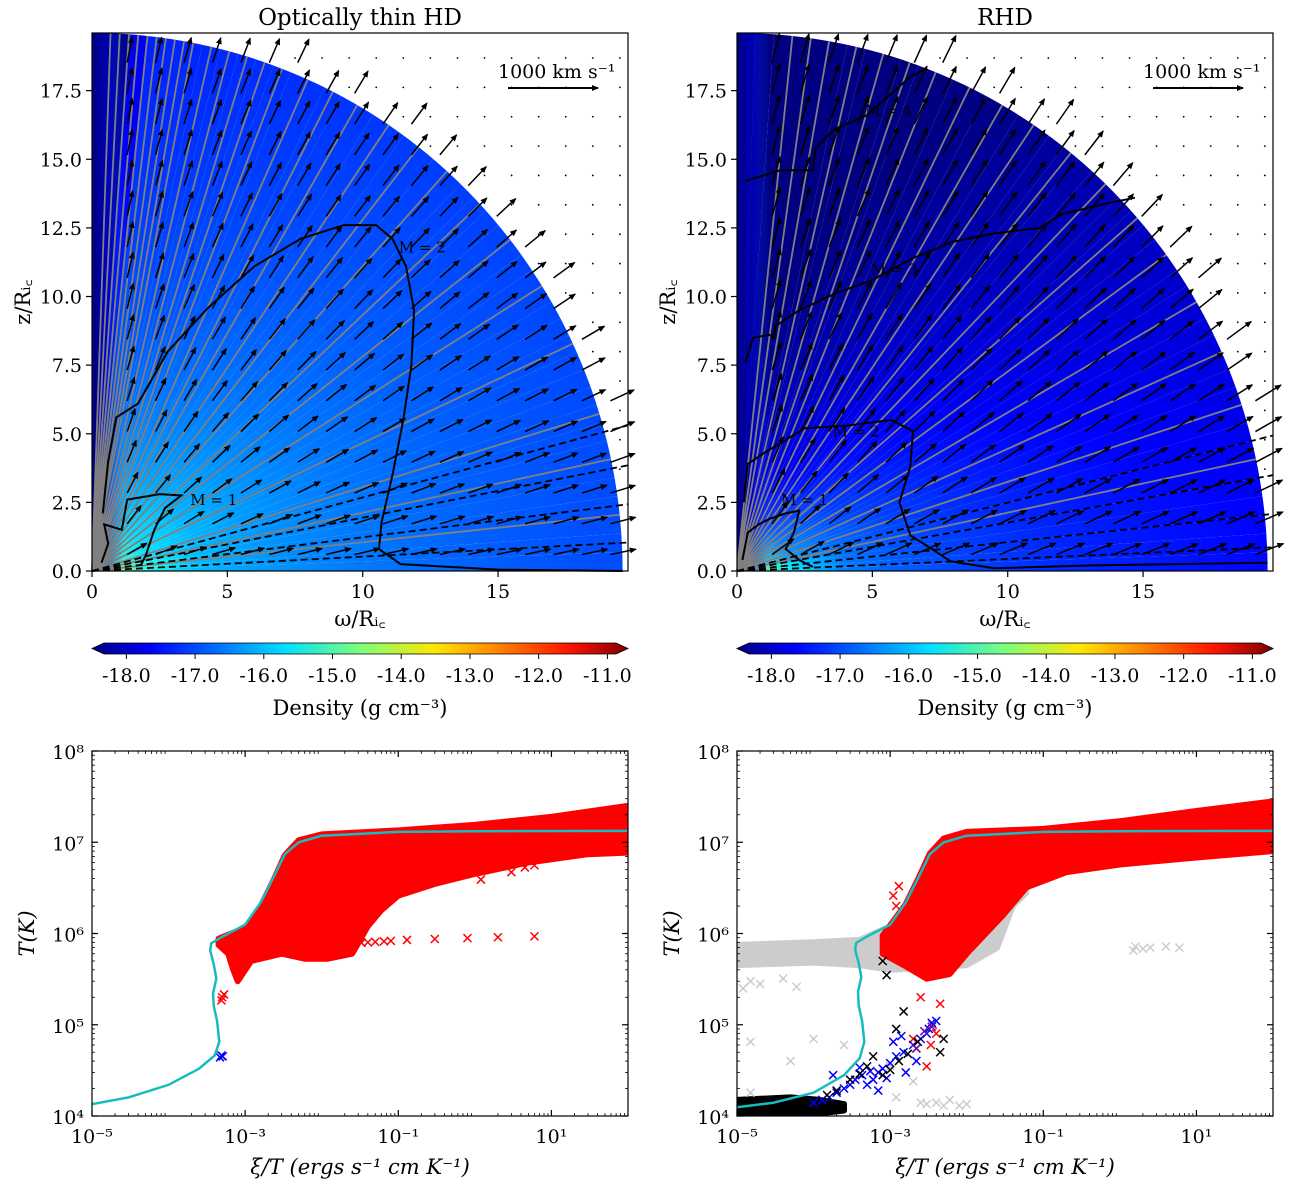  I want to click on equilibrium-curve-line, so click(360, 967).